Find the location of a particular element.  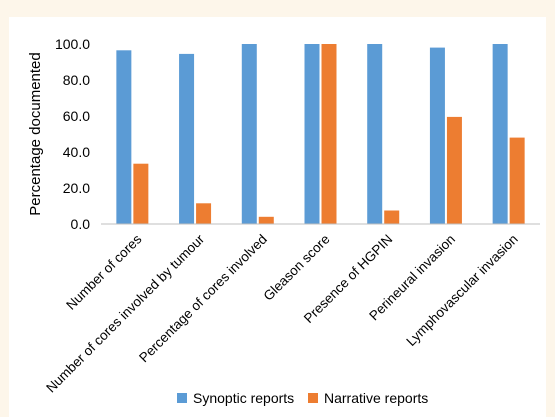

legend: Synoptic reports Narrative reports is located at coordinates (302, 398).